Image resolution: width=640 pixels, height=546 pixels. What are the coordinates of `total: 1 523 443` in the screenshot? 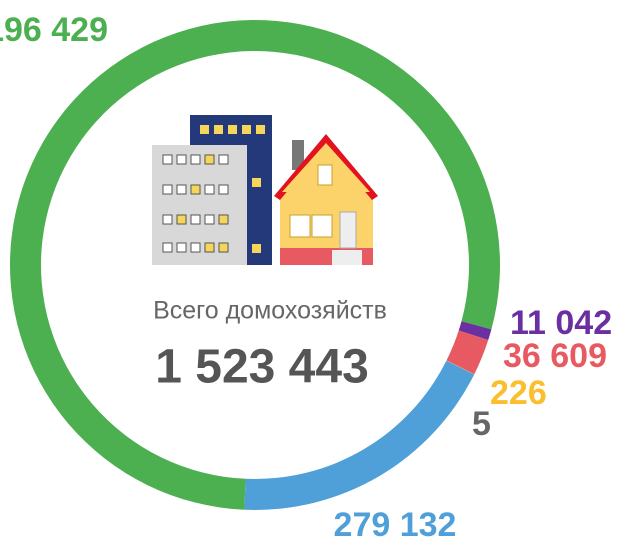 It's located at (262, 367).